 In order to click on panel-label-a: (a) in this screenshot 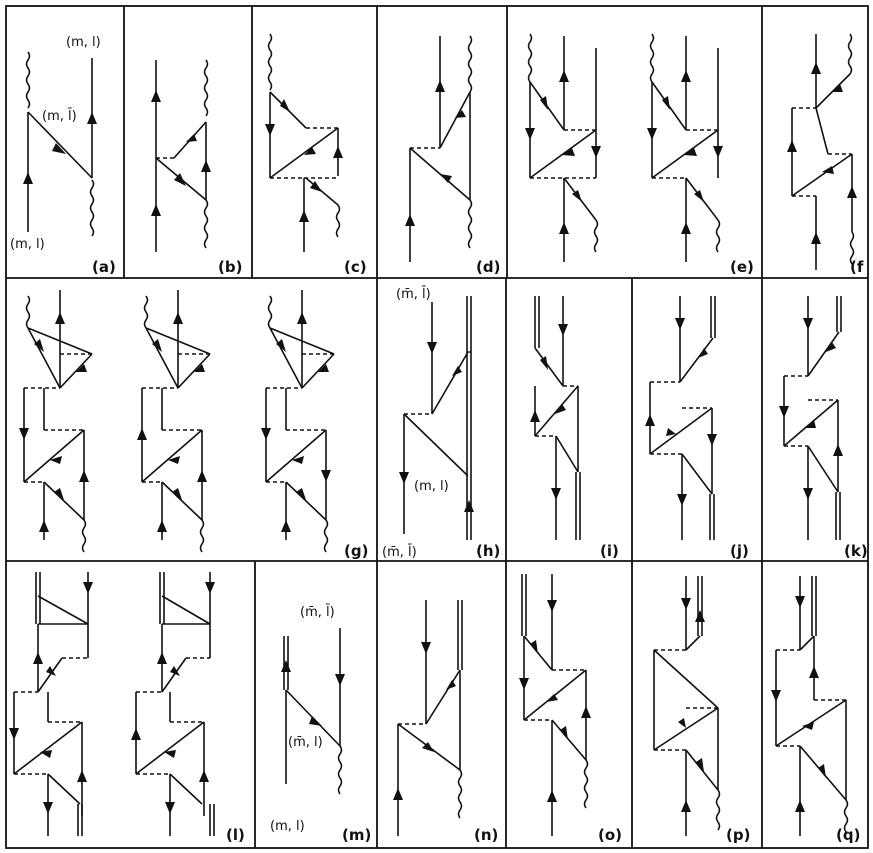, I will do `click(104, 267)`.